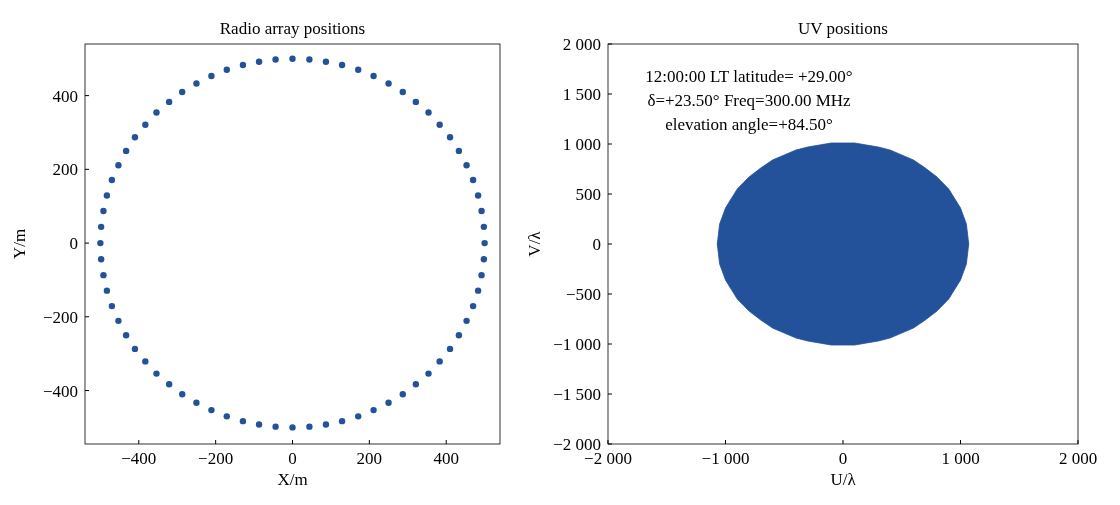 The image size is (1120, 505). Describe the element at coordinates (843, 28) in the screenshot. I see `chart-title: UV positions` at that location.